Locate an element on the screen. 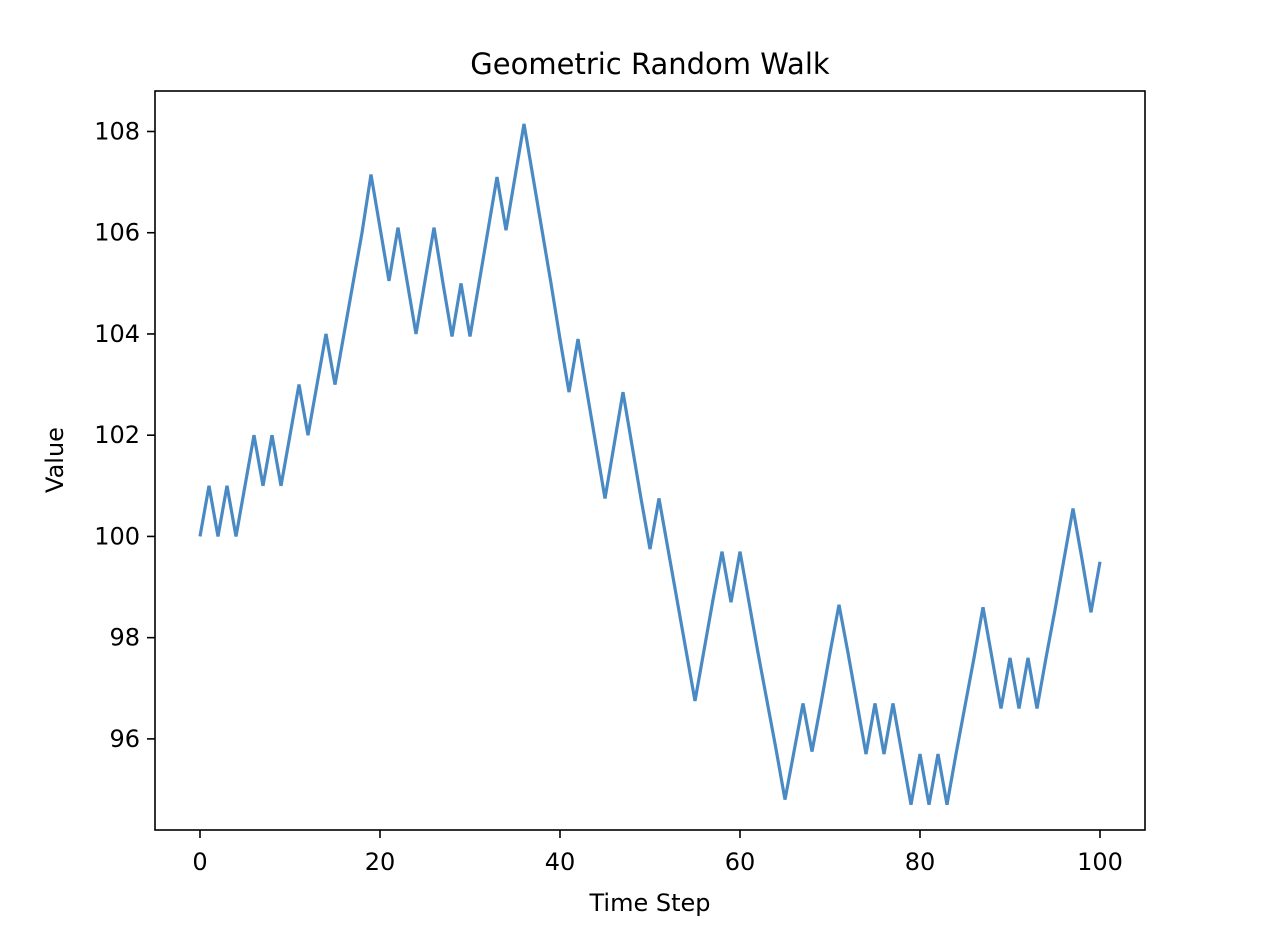 This screenshot has height=936, width=1272. y-tick-label: 98 is located at coordinates (124, 638).